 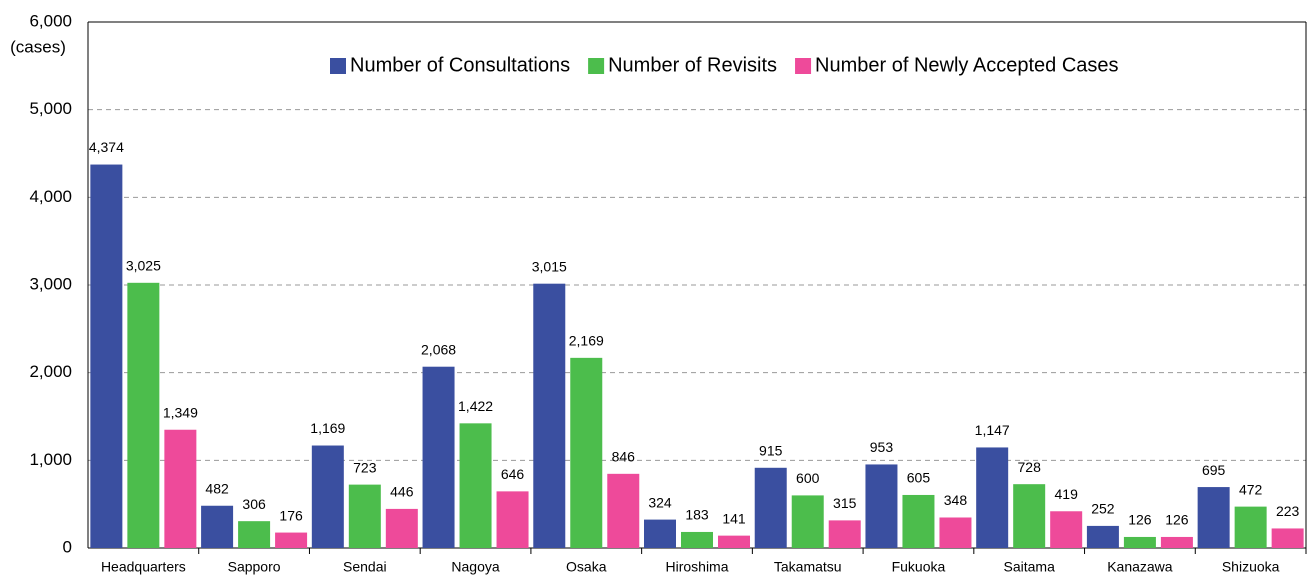 I want to click on value-label: 446, so click(x=402, y=492).